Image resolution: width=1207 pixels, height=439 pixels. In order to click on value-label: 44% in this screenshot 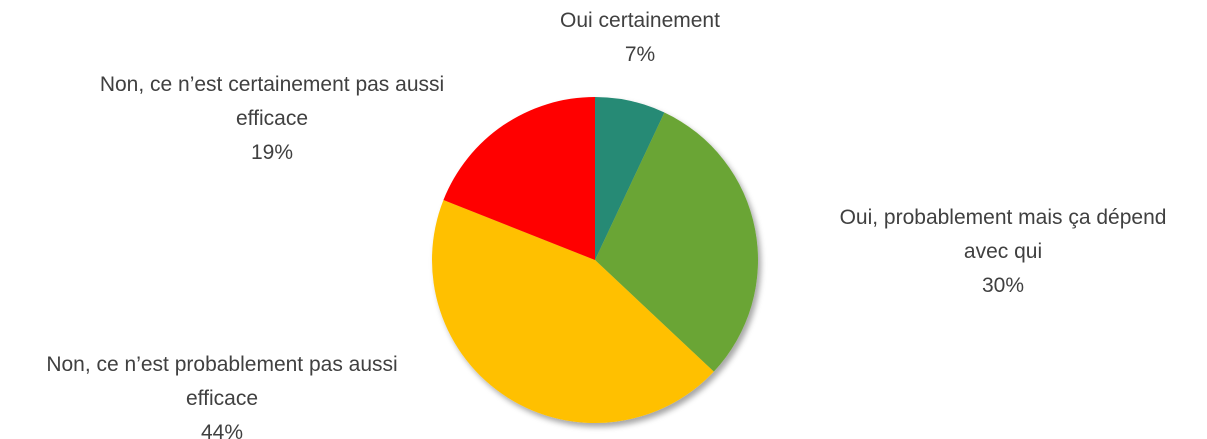, I will do `click(222, 430)`.